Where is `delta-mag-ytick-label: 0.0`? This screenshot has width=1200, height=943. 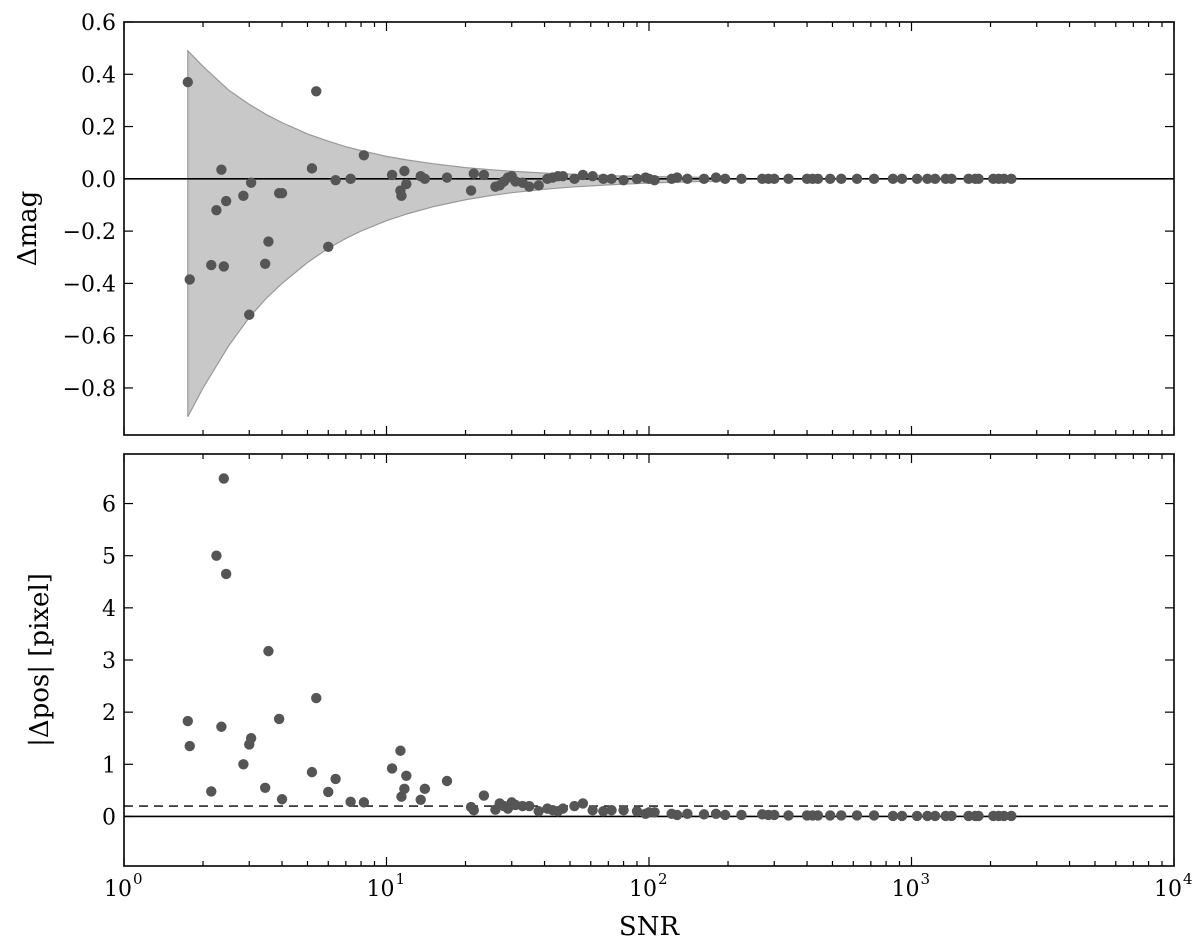 delta-mag-ytick-label: 0.0 is located at coordinates (98, 180).